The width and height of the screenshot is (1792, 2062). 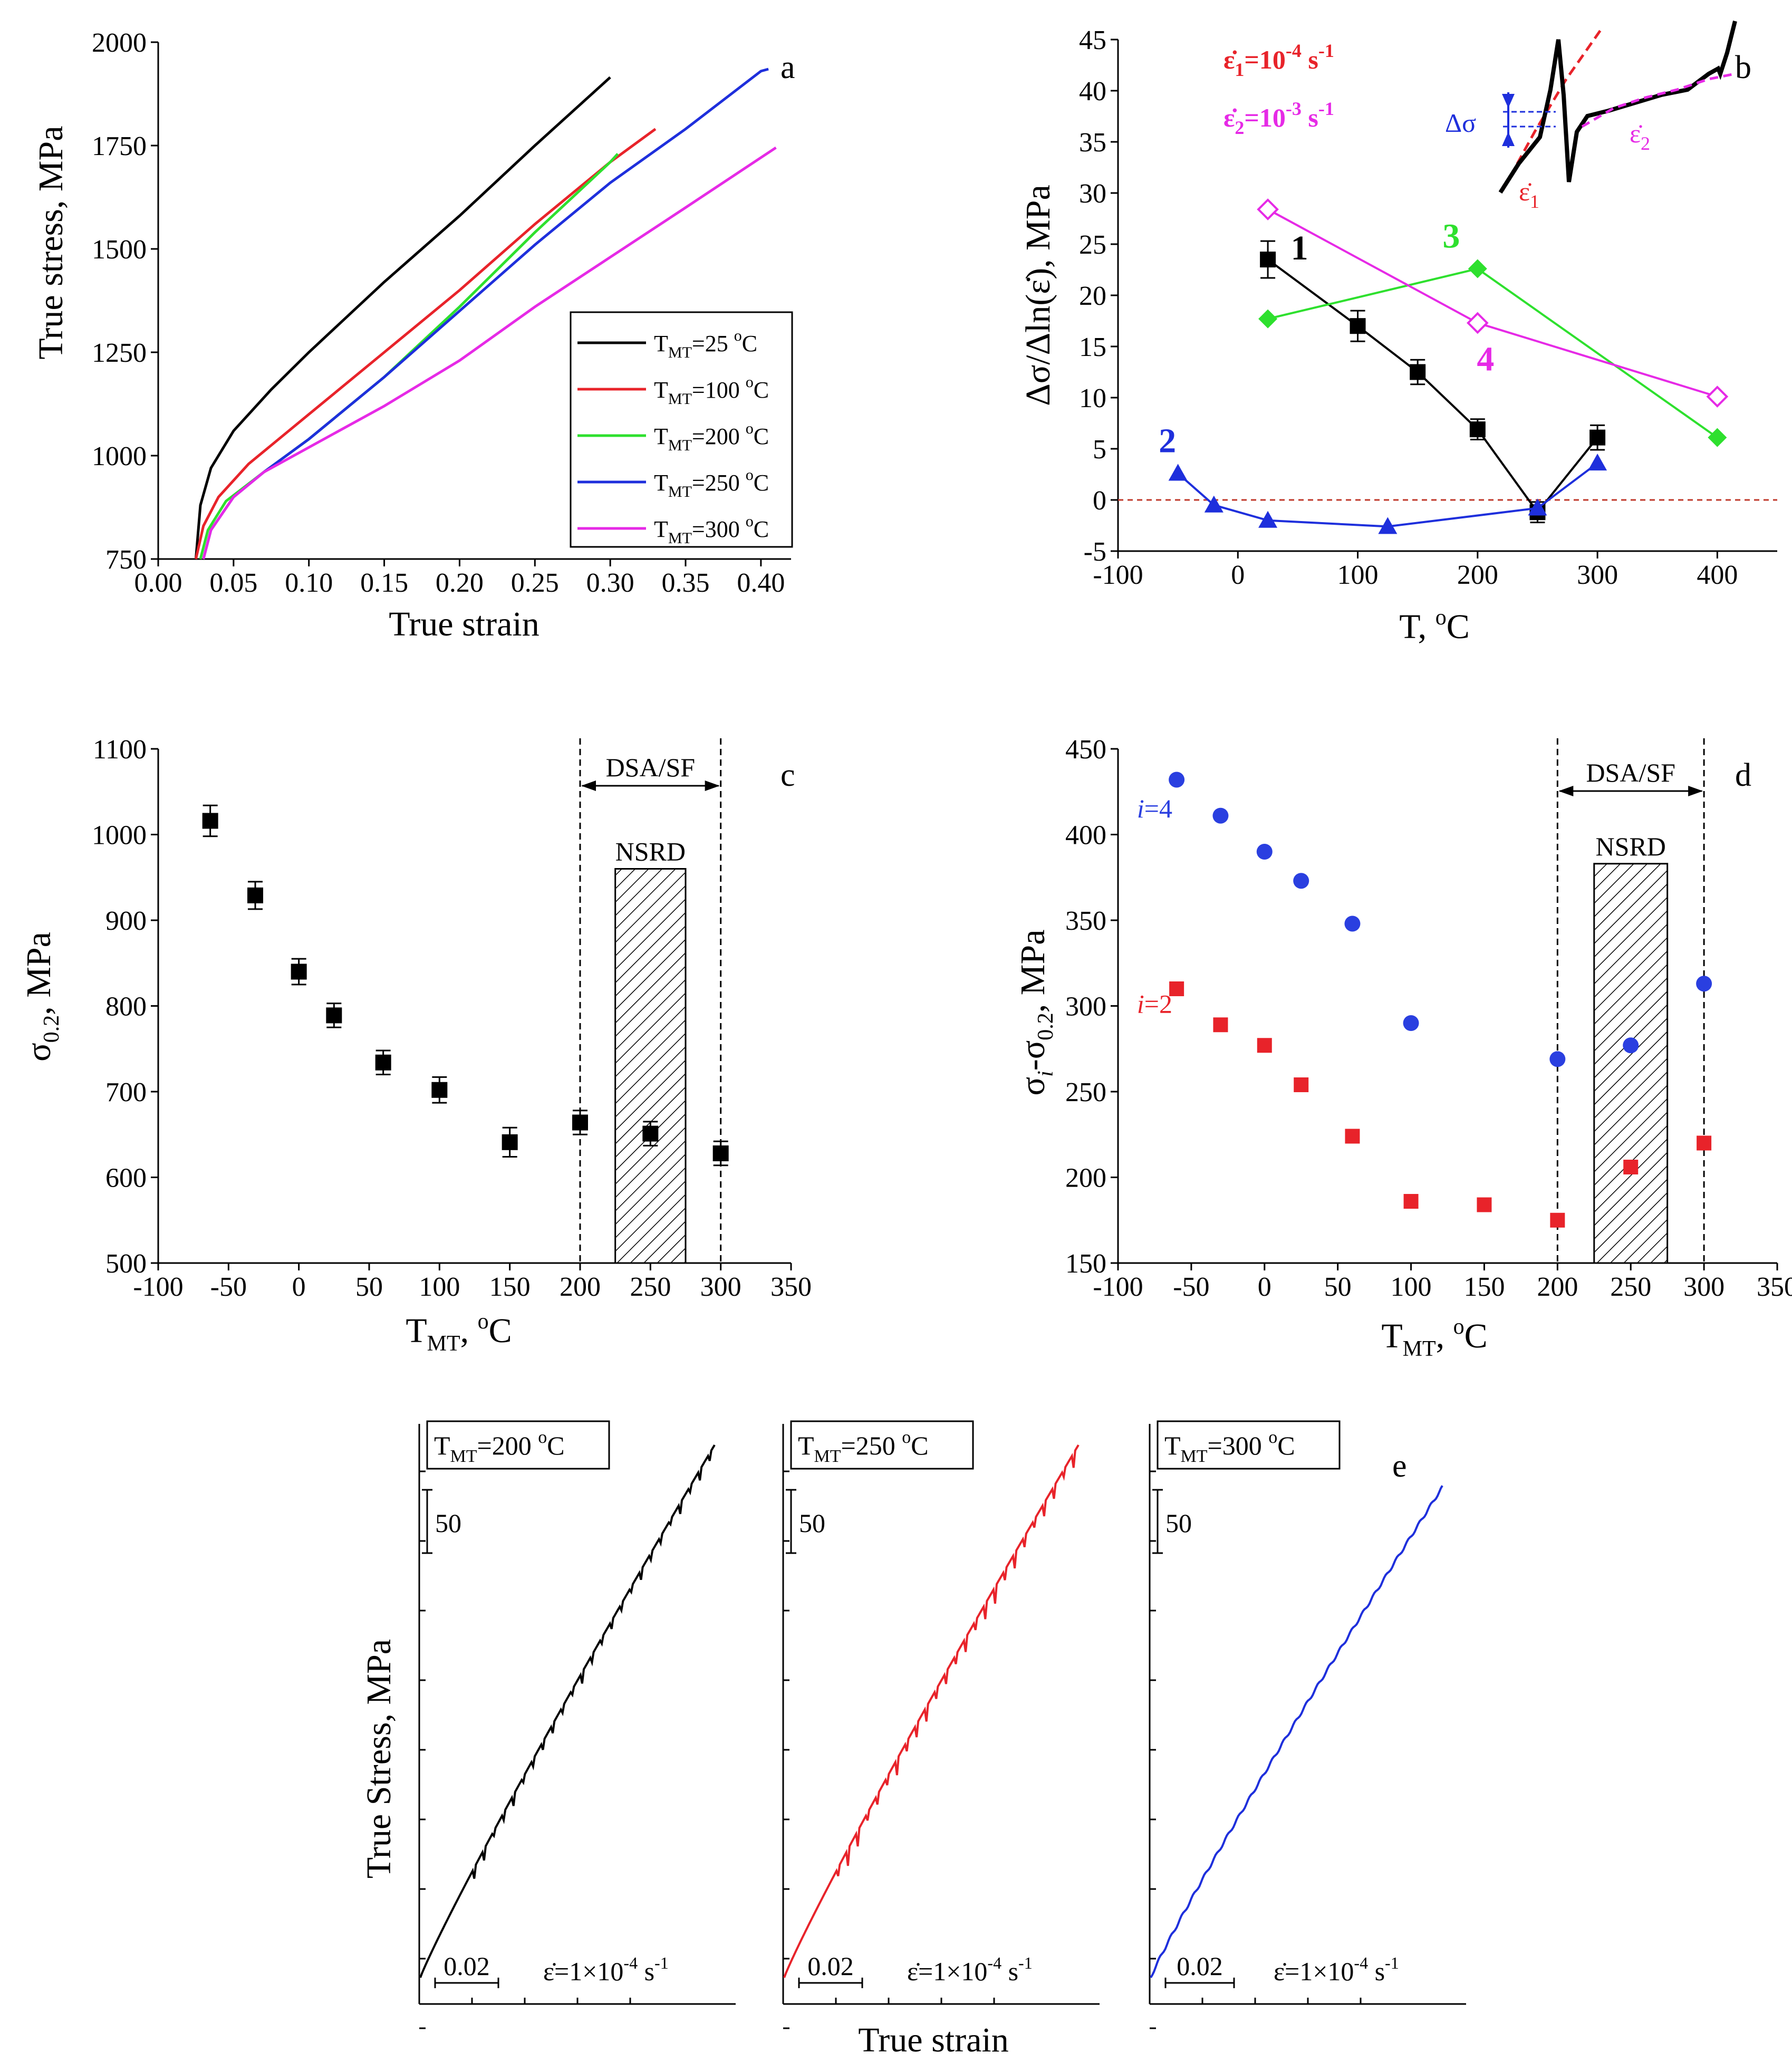 I want to click on x-tick-label: 0.30, so click(x=610, y=583).